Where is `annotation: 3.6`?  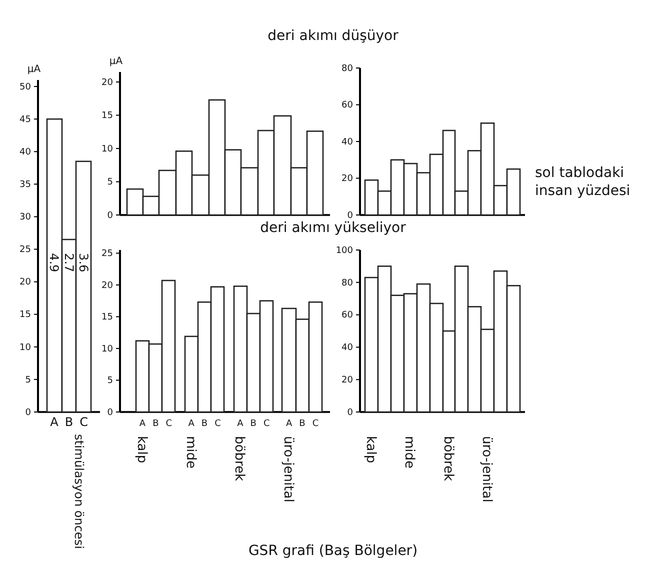 annotation: 3.6 is located at coordinates (83, 262).